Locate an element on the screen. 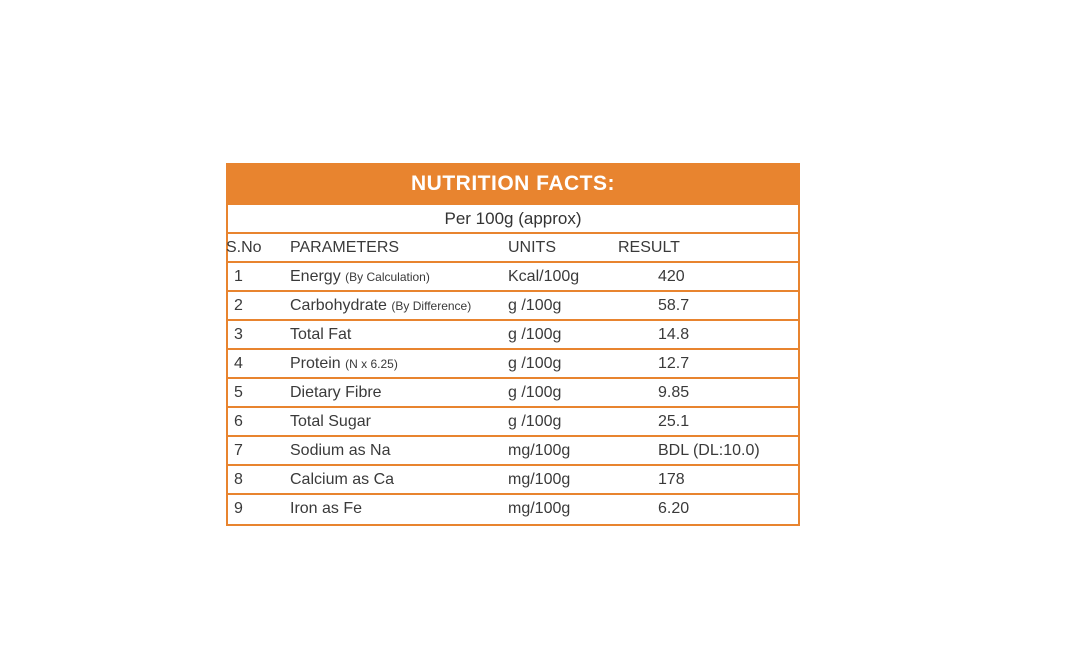  row-result: 178 is located at coordinates (671, 479).